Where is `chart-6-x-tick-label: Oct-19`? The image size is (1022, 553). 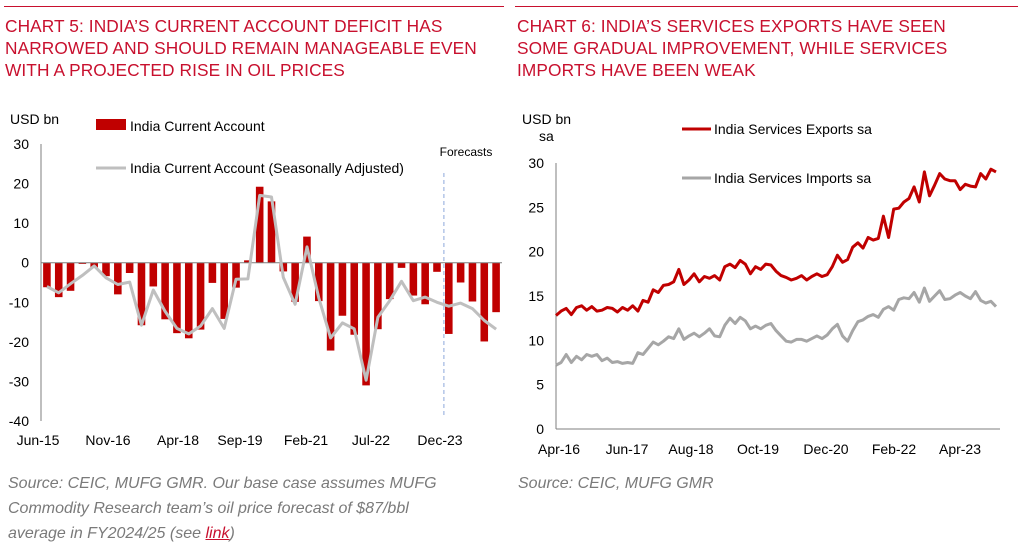 chart-6-x-tick-label: Oct-19 is located at coordinates (758, 449).